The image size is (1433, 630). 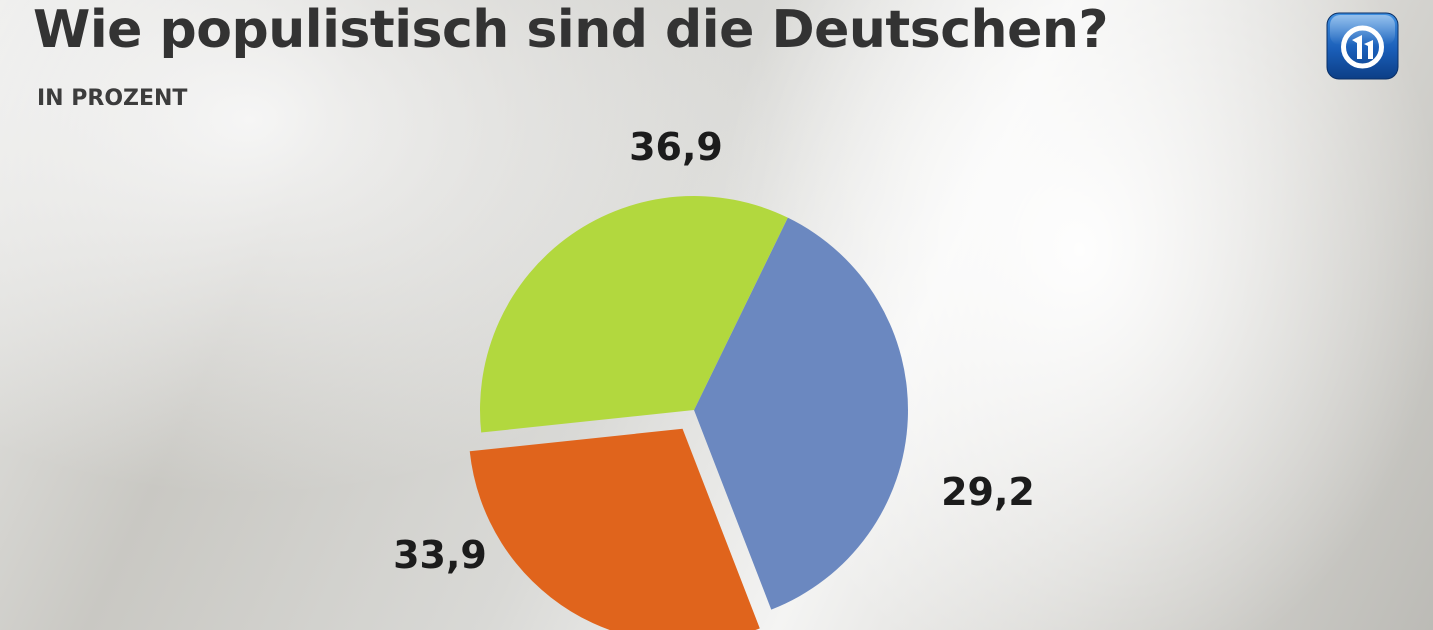 What do you see at coordinates (1362, 46) in the screenshot?
I see `ard-logo-icon` at bounding box center [1362, 46].